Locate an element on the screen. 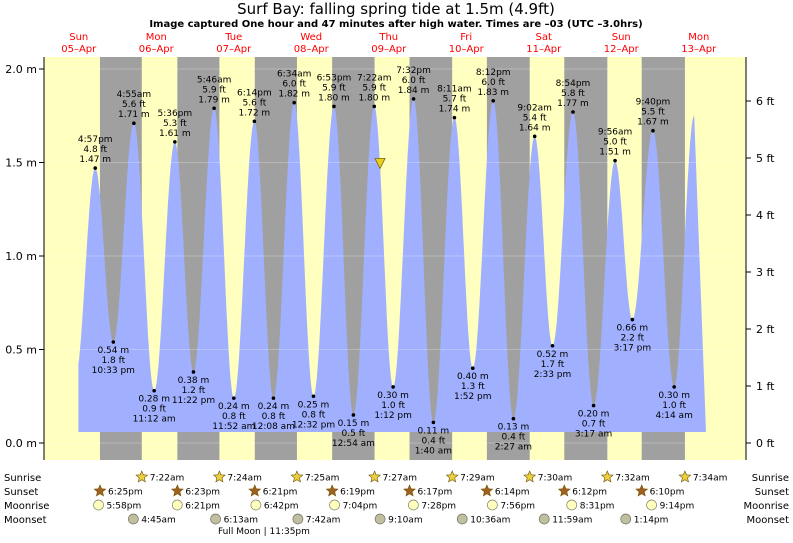  high-tide-label: 6:34am is located at coordinates (294, 75).